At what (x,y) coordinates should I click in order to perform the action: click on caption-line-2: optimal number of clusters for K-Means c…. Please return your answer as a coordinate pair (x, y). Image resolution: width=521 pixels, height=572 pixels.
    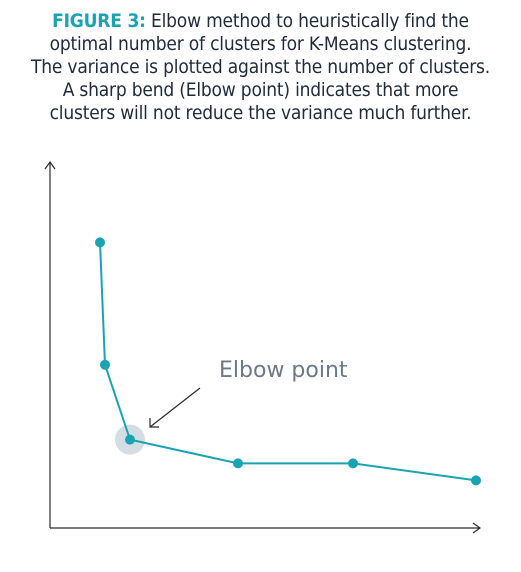
    Looking at the image, I should click on (260, 44).